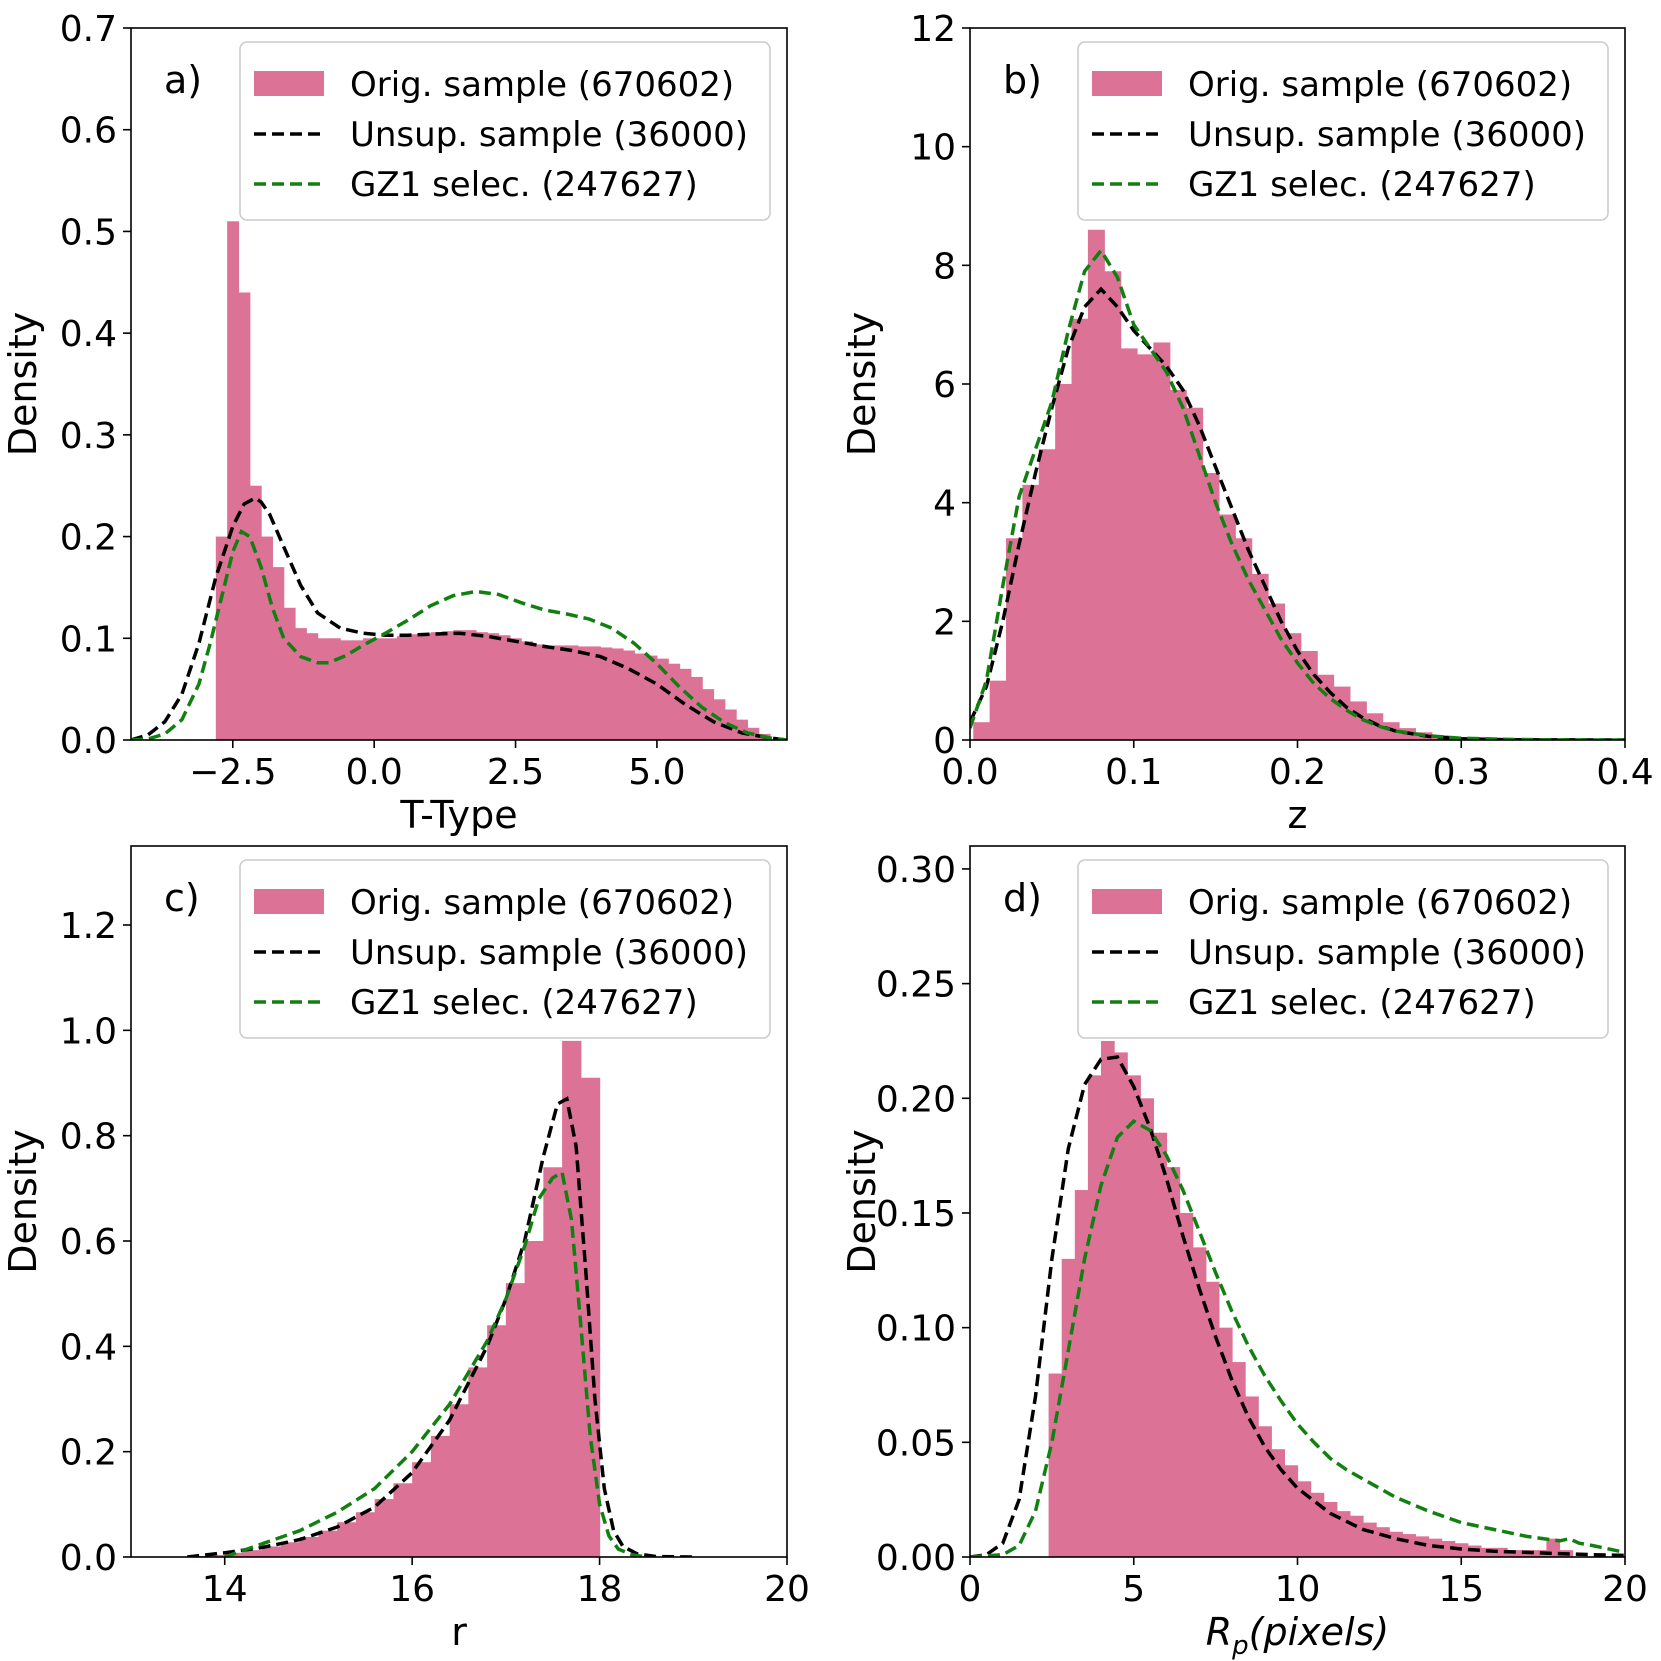  I want to click on y-tick-label: 0.0, so click(88, 741).